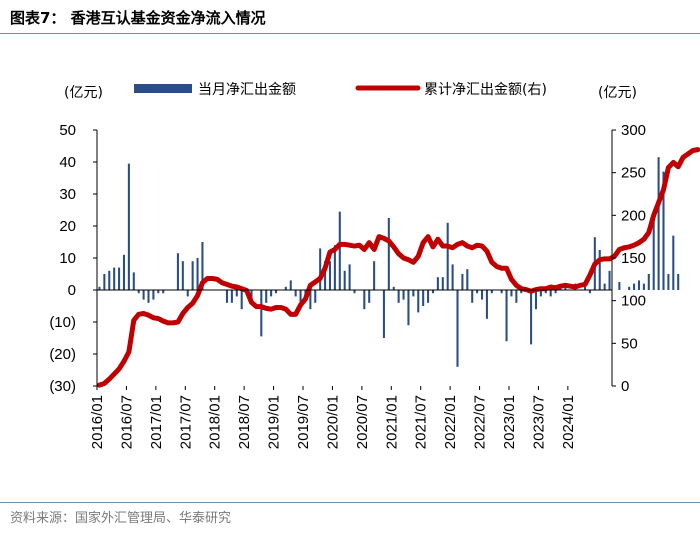  What do you see at coordinates (362, 422) in the screenshot?
I see `x-tick-label: 2020/07` at bounding box center [362, 422].